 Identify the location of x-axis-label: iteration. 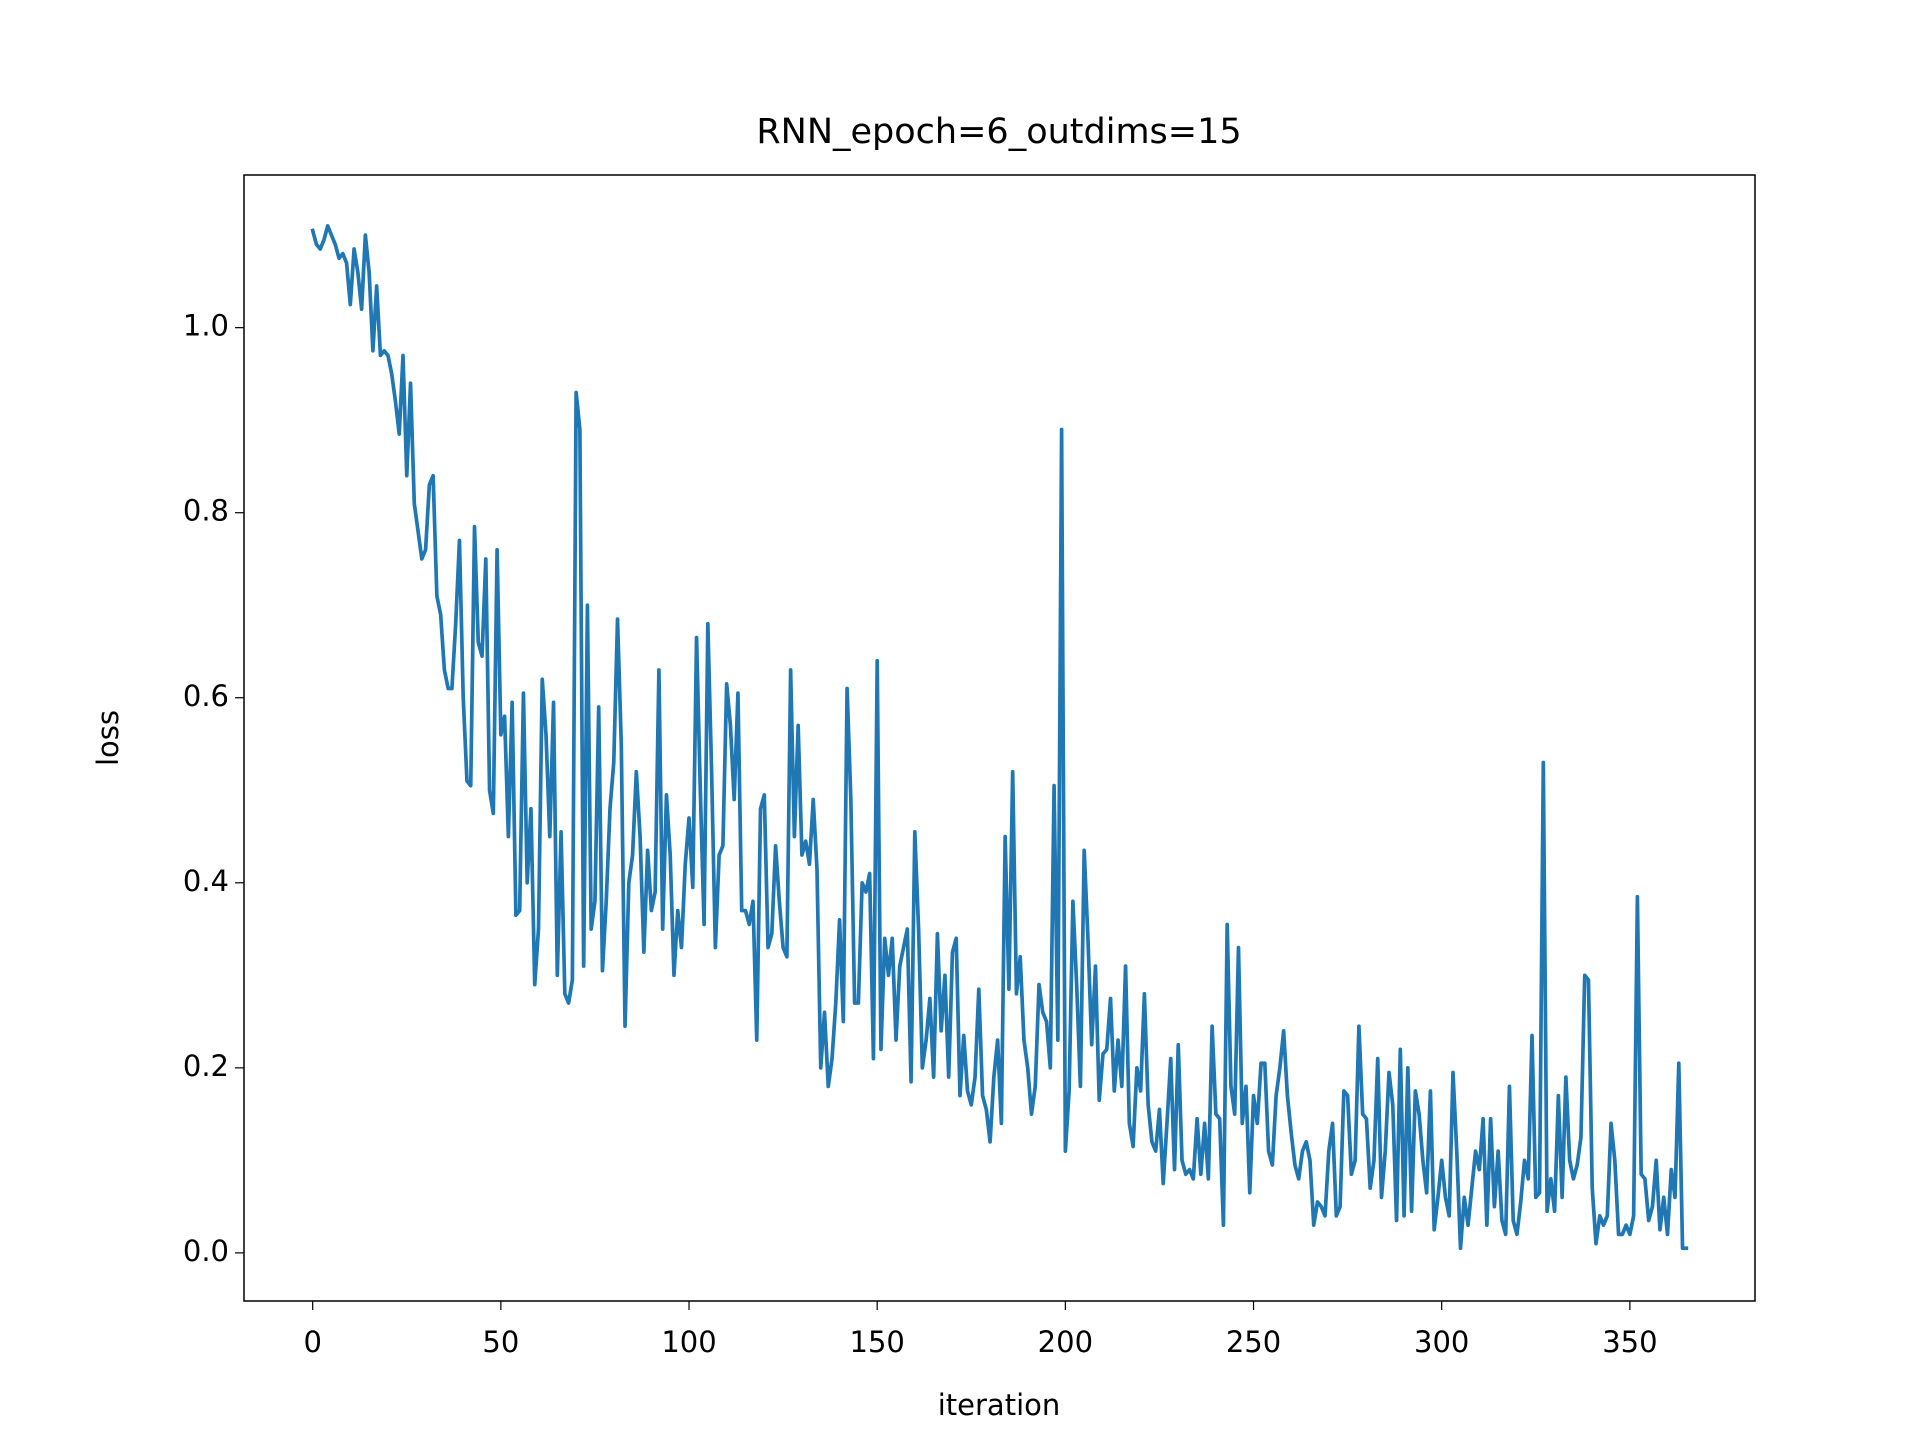
(999, 1405).